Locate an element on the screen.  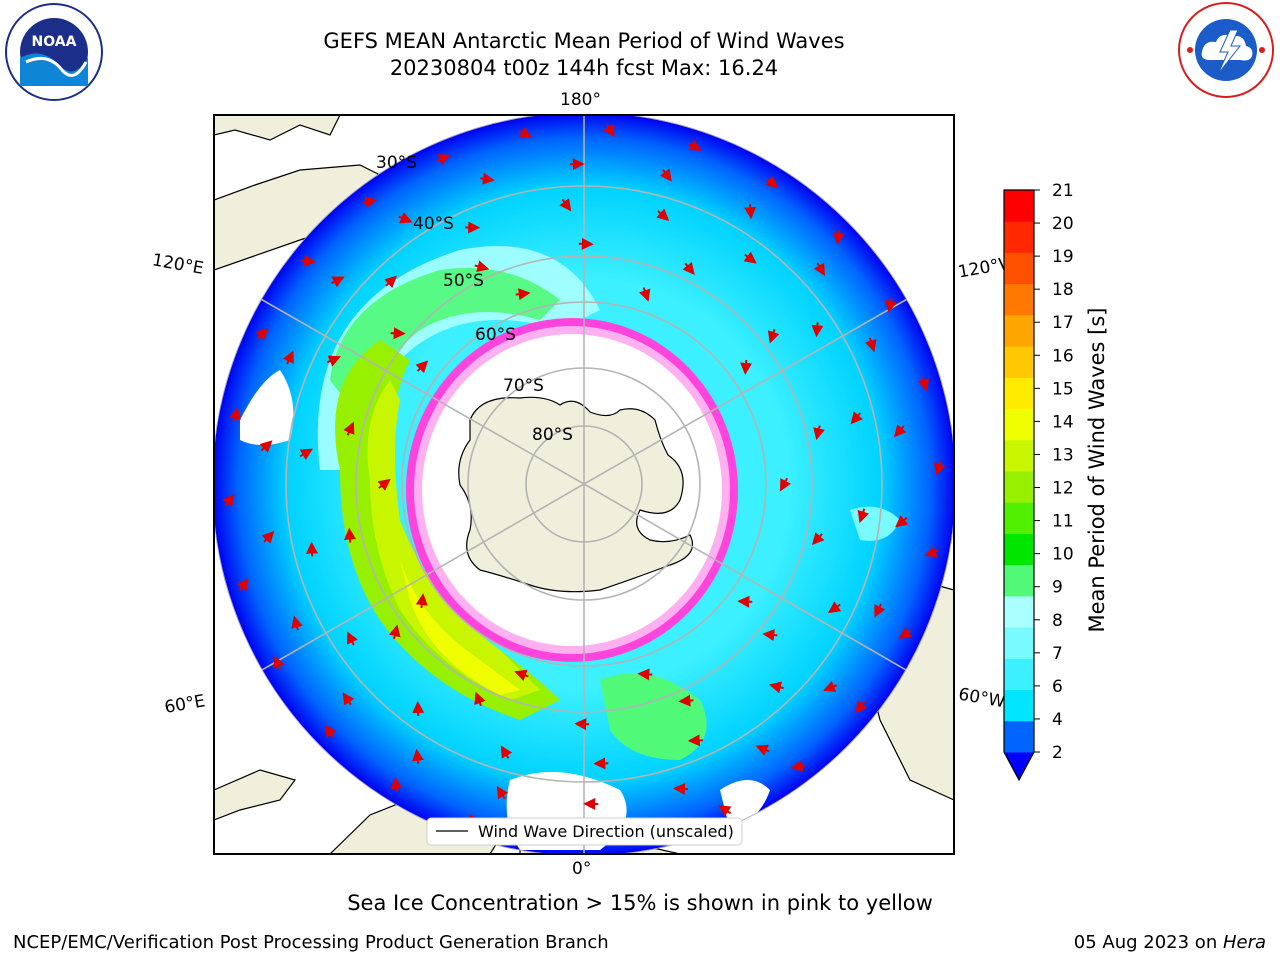
colorbar-tick-label: 20 is located at coordinates (1063, 224).